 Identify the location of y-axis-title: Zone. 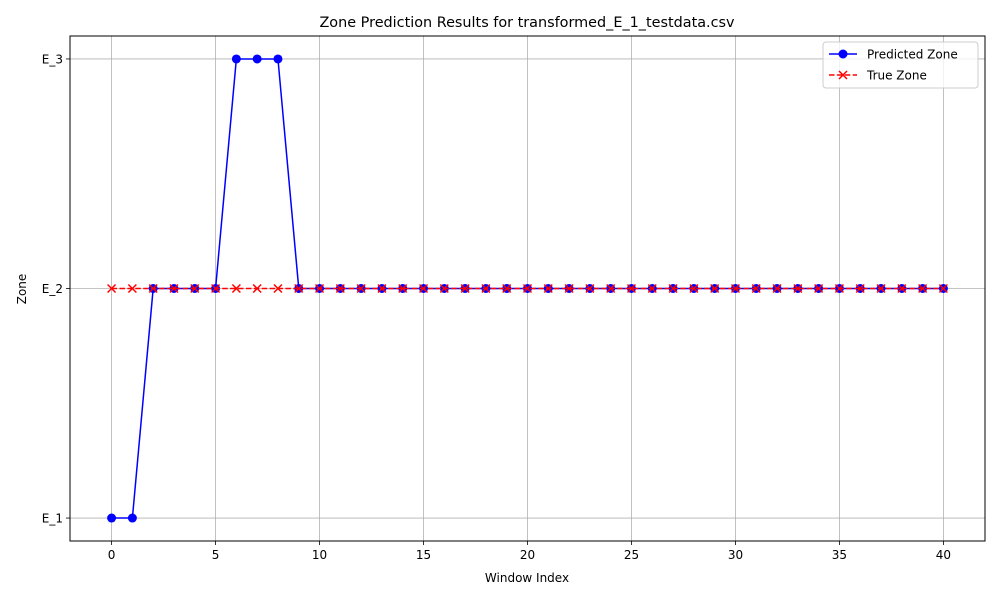
(22, 289).